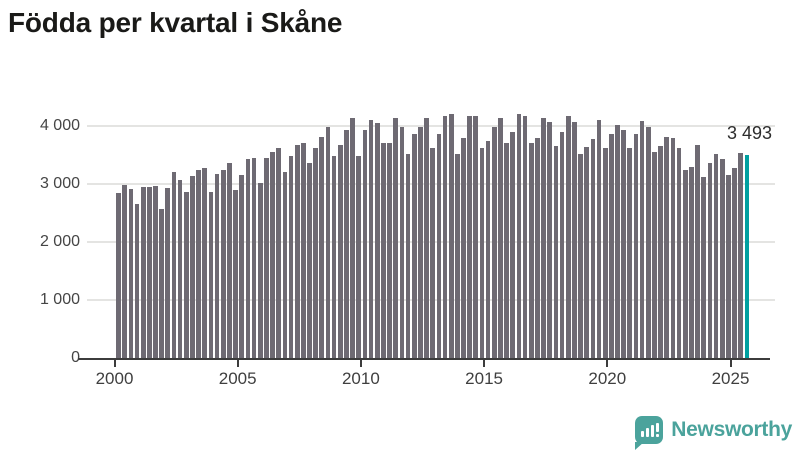 Image resolution: width=800 pixels, height=450 pixels. I want to click on bar-2009 Q4, so click(359, 257).